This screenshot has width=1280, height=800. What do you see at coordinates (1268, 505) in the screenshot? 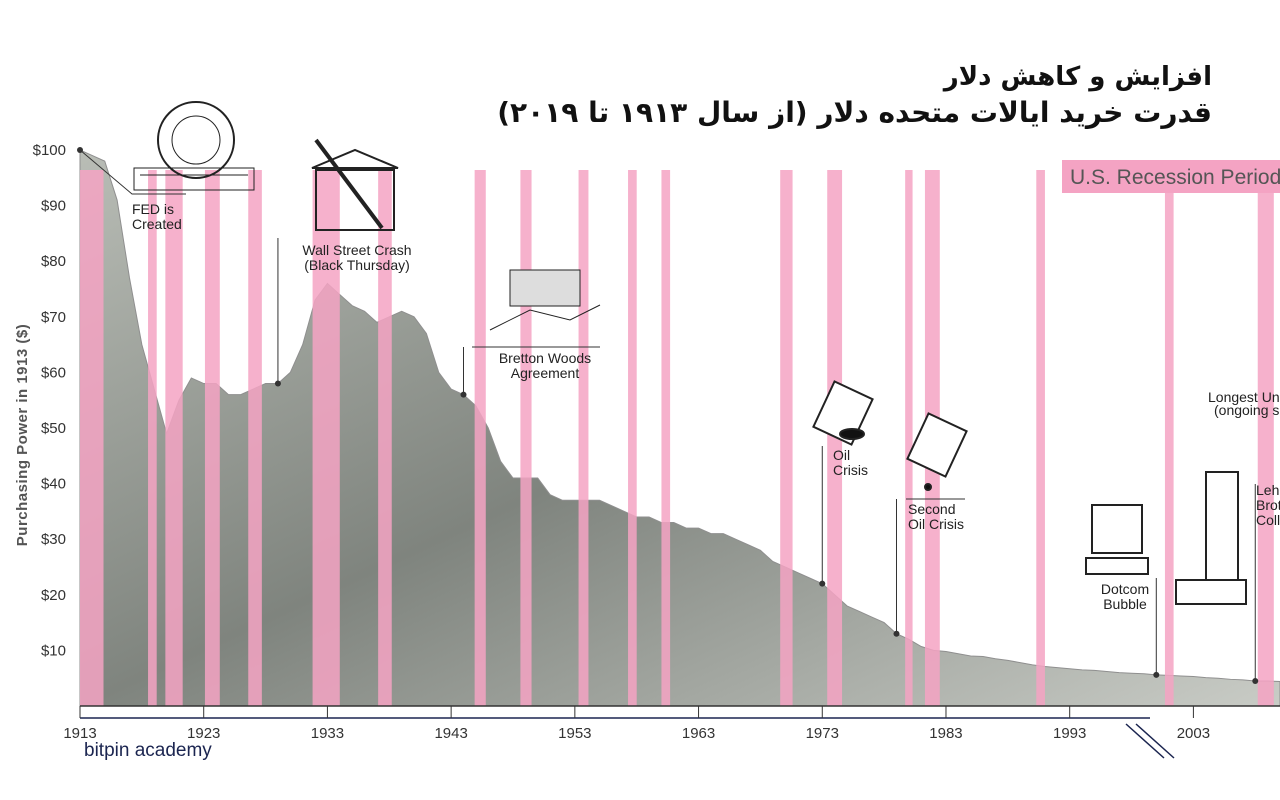
I see `annotation-label: Brothers` at bounding box center [1268, 505].